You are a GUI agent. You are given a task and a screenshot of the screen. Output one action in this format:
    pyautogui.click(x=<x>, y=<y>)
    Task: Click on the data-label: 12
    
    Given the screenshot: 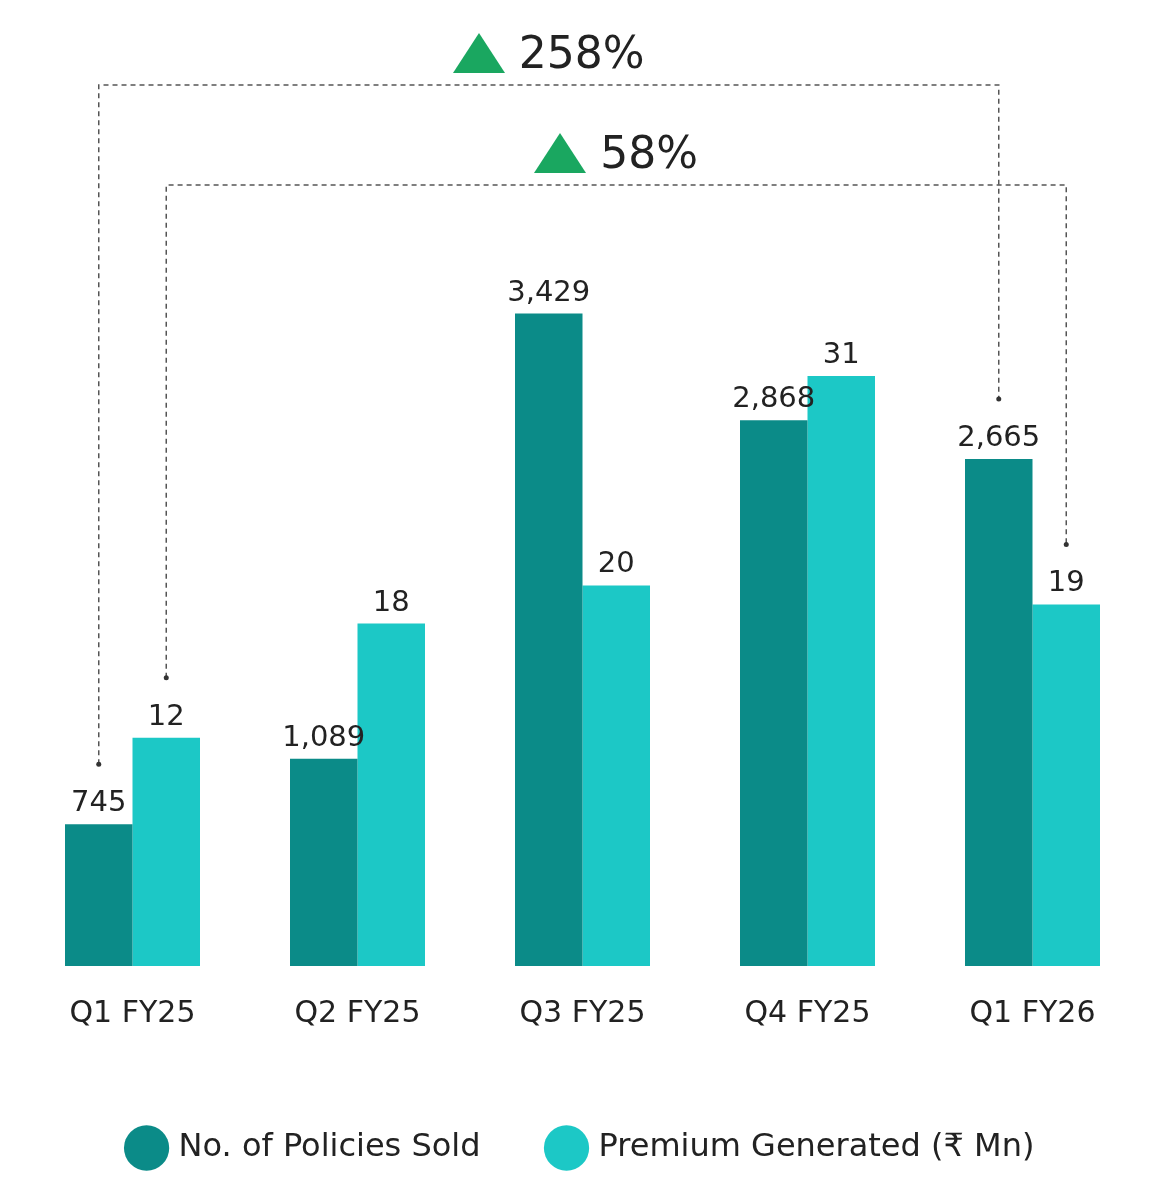 What is the action you would take?
    pyautogui.click(x=166, y=714)
    